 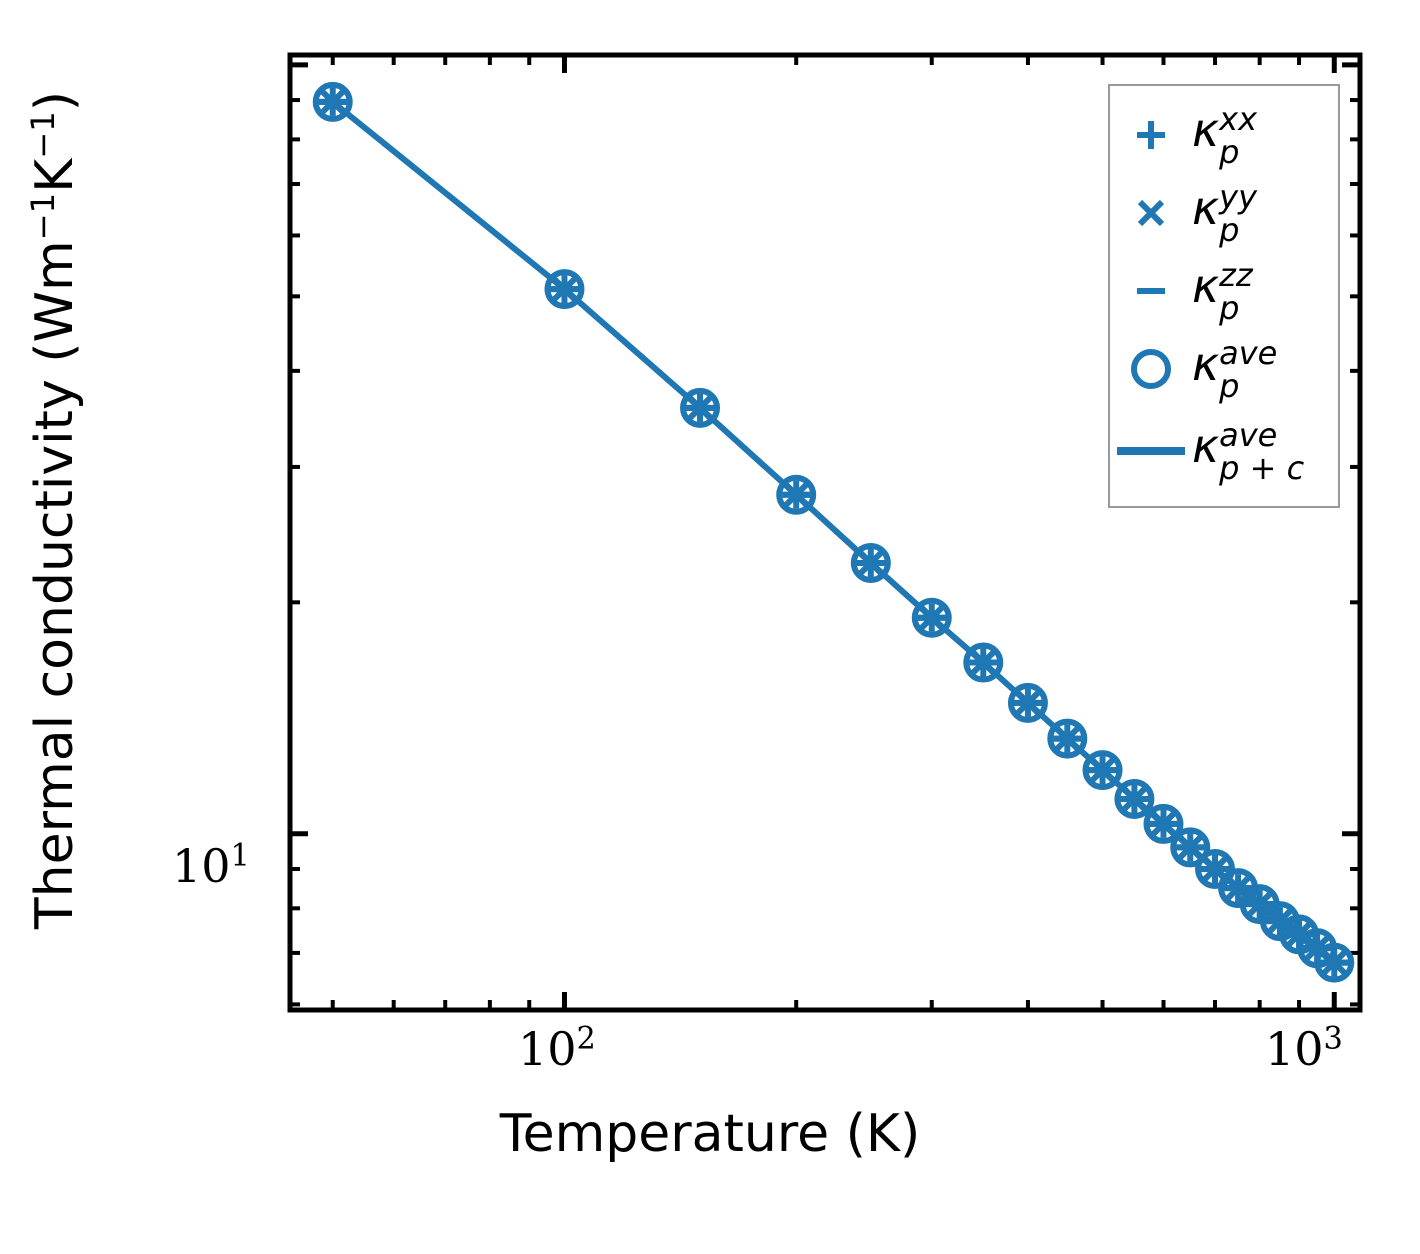 What do you see at coordinates (1229, 230) in the screenshot?
I see `legend-subscript-1: p` at bounding box center [1229, 230].